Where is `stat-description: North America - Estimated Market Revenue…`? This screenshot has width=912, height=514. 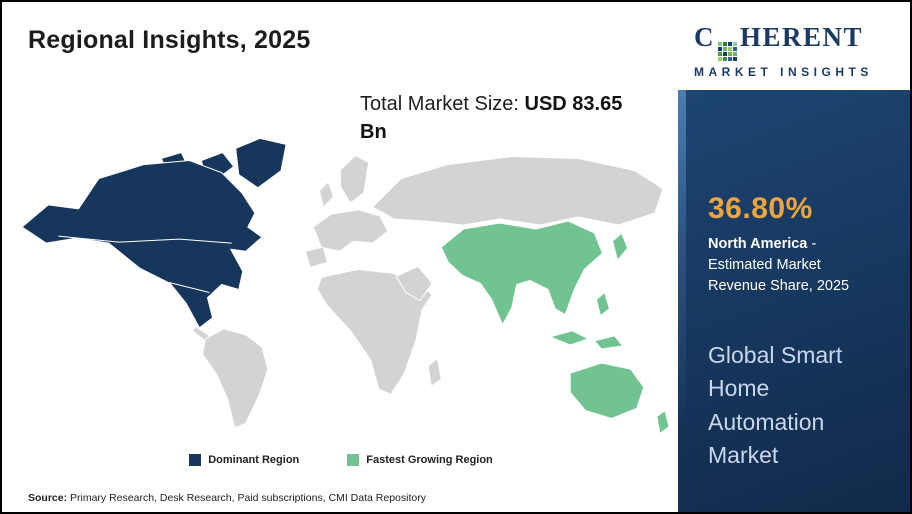
stat-description: North America - Estimated Market Revenue… is located at coordinates (794, 265).